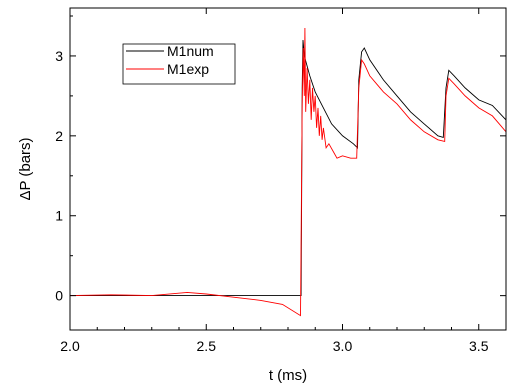 The height and width of the screenshot is (388, 507). I want to click on legend-label-m1exp: M1exp, so click(188, 69).